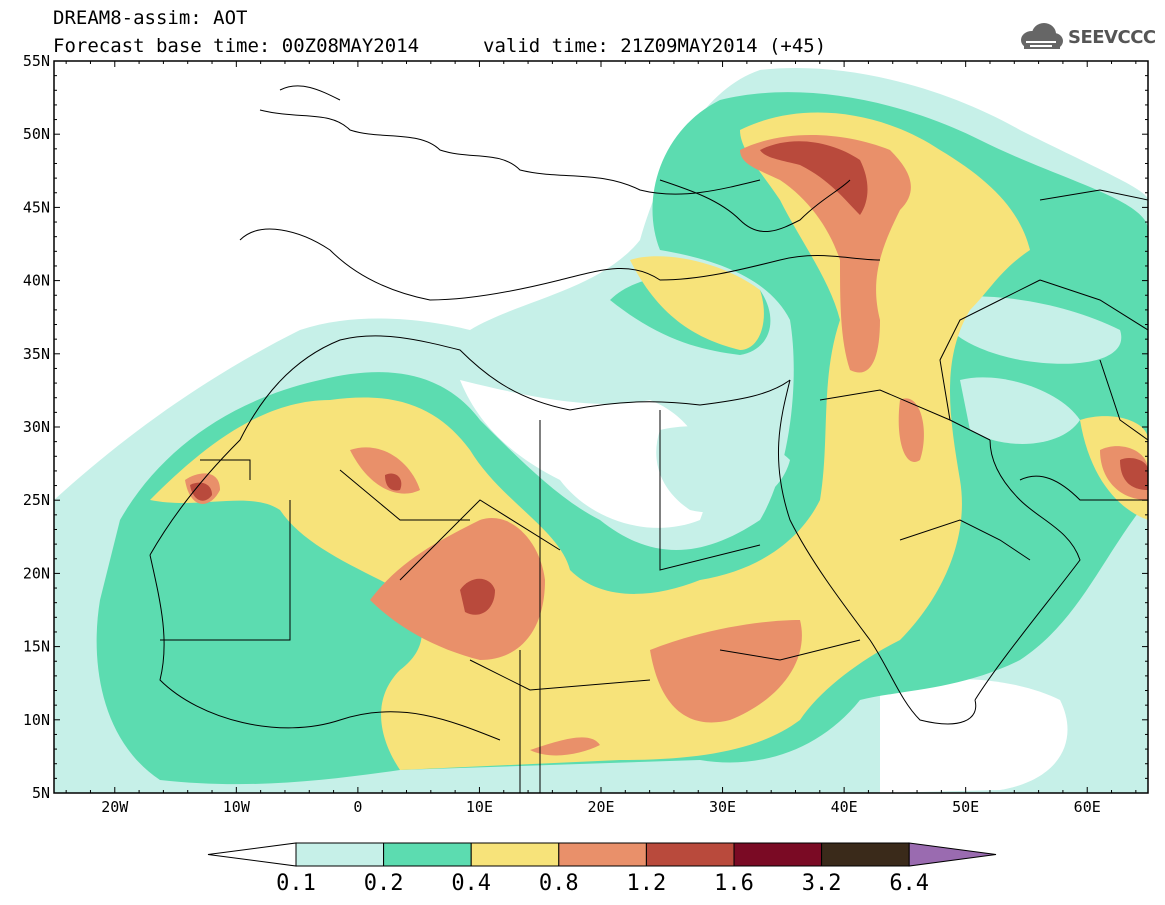 The height and width of the screenshot is (905, 1165). Describe the element at coordinates (236, 46) in the screenshot. I see `forecast-base-time: Forecast base time: 00Z08MAY2014` at that location.